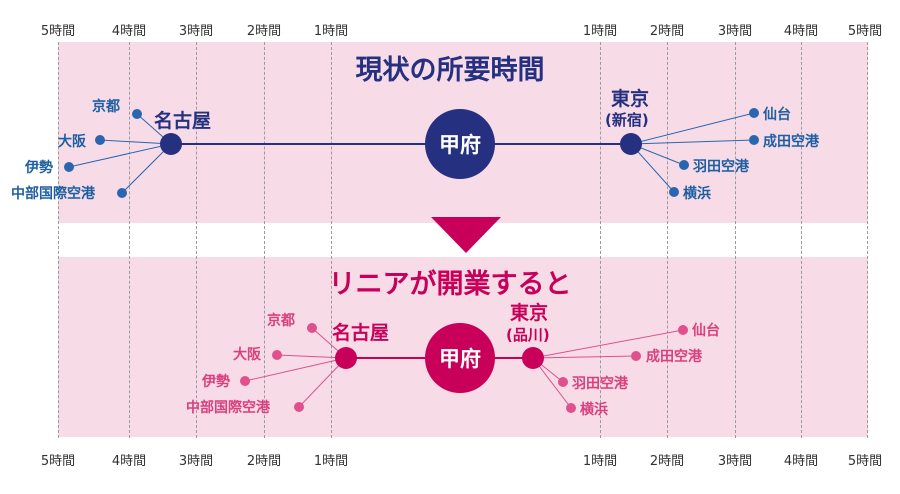 This screenshot has width=900, height=494. Describe the element at coordinates (361, 333) in the screenshot. I see `linear-city-nagoya: 名古屋` at that location.